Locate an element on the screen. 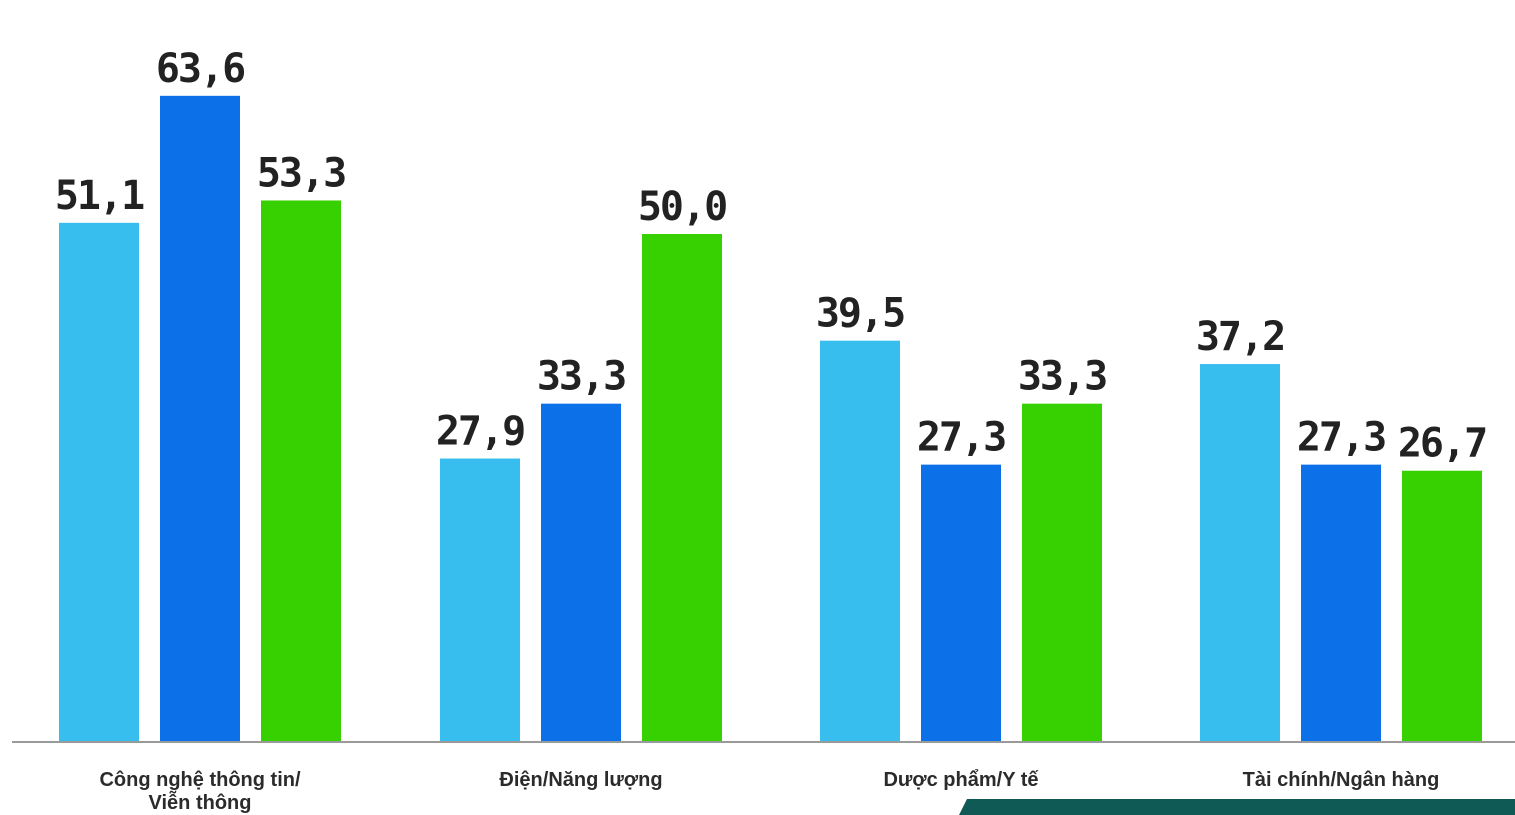 The image size is (1515, 815). category-label-1-line-2: Viễn thông is located at coordinates (200, 802).